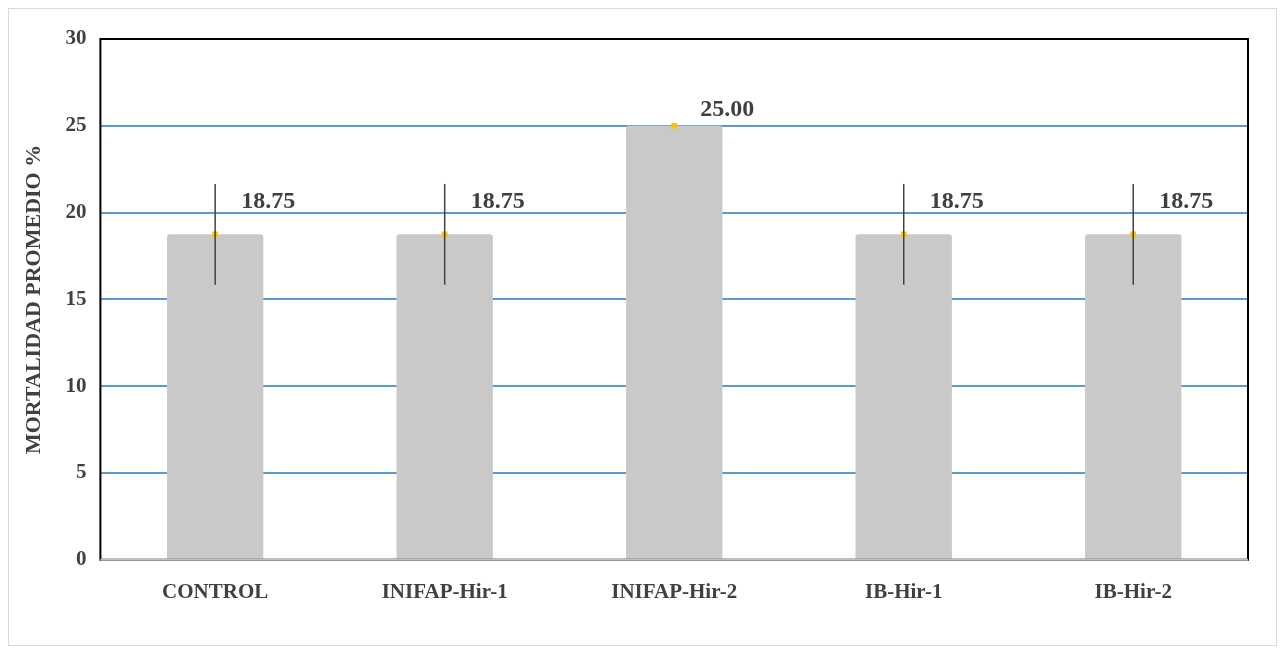  I want to click on y-tick-label: 5, so click(81, 471).